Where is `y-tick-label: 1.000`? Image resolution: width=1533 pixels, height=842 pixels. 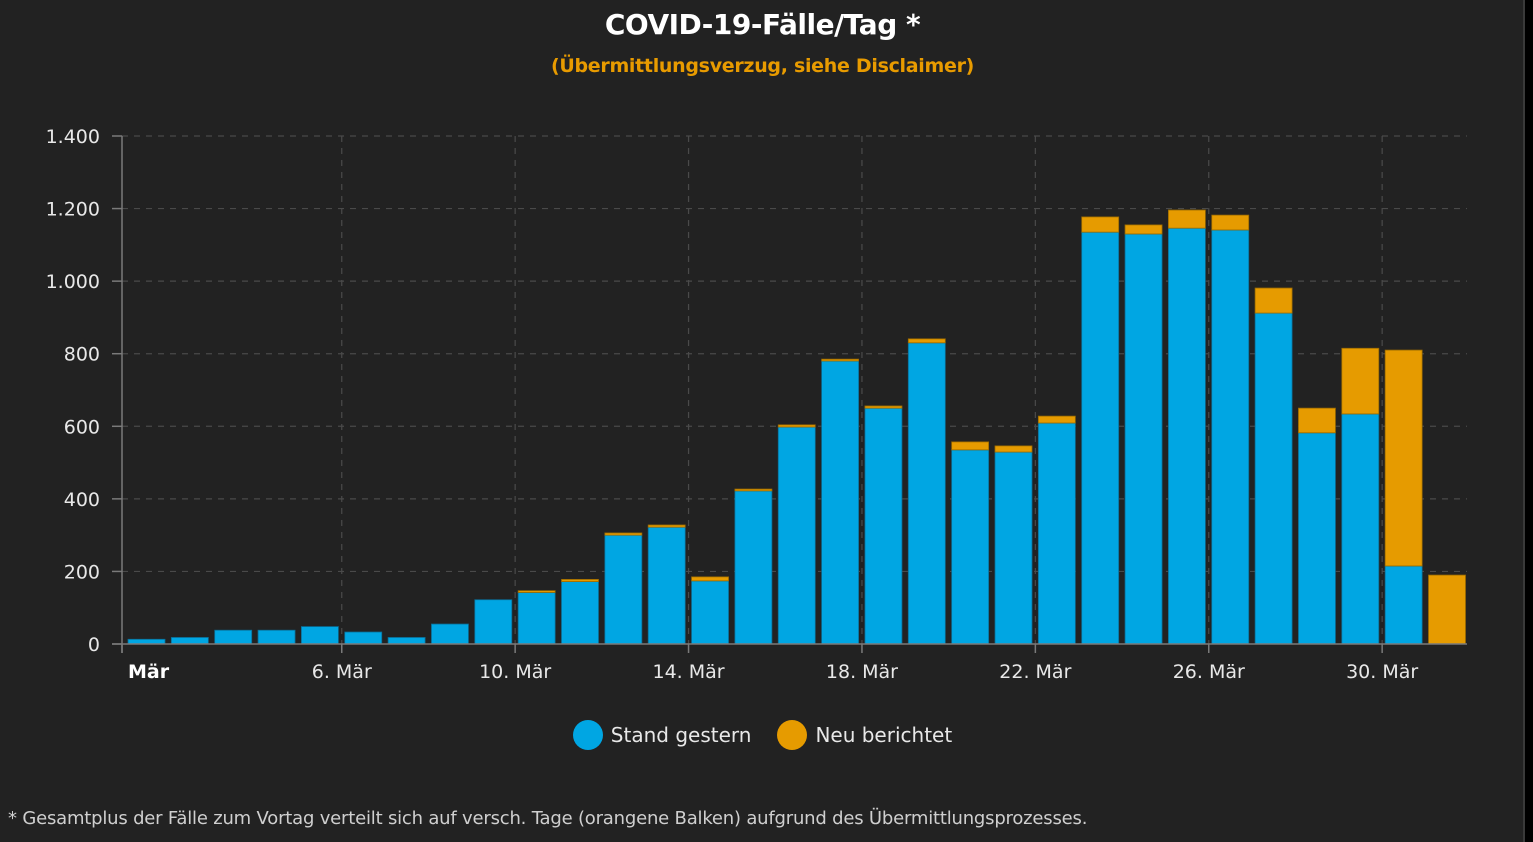 y-tick-label: 1.000 is located at coordinates (73, 282).